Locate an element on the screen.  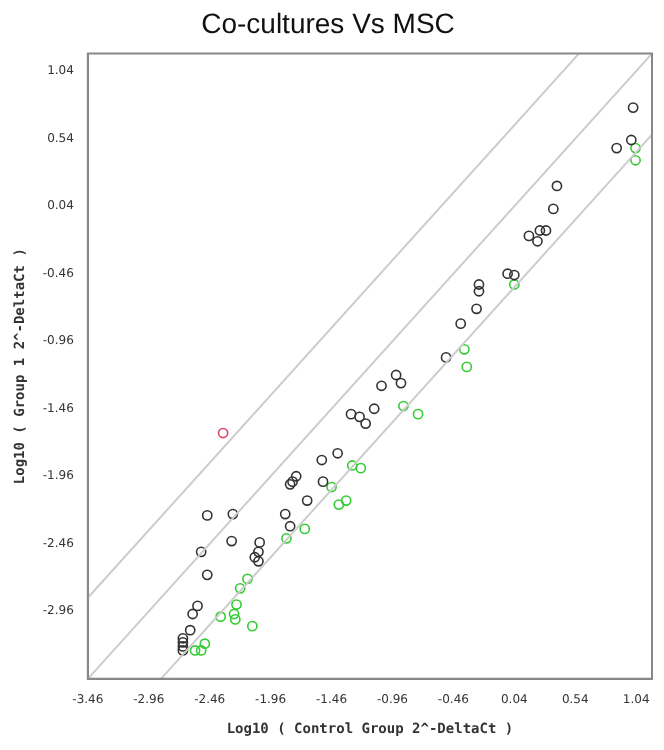
chart-title: Co-cultures Vs MSC is located at coordinates (328, 22).